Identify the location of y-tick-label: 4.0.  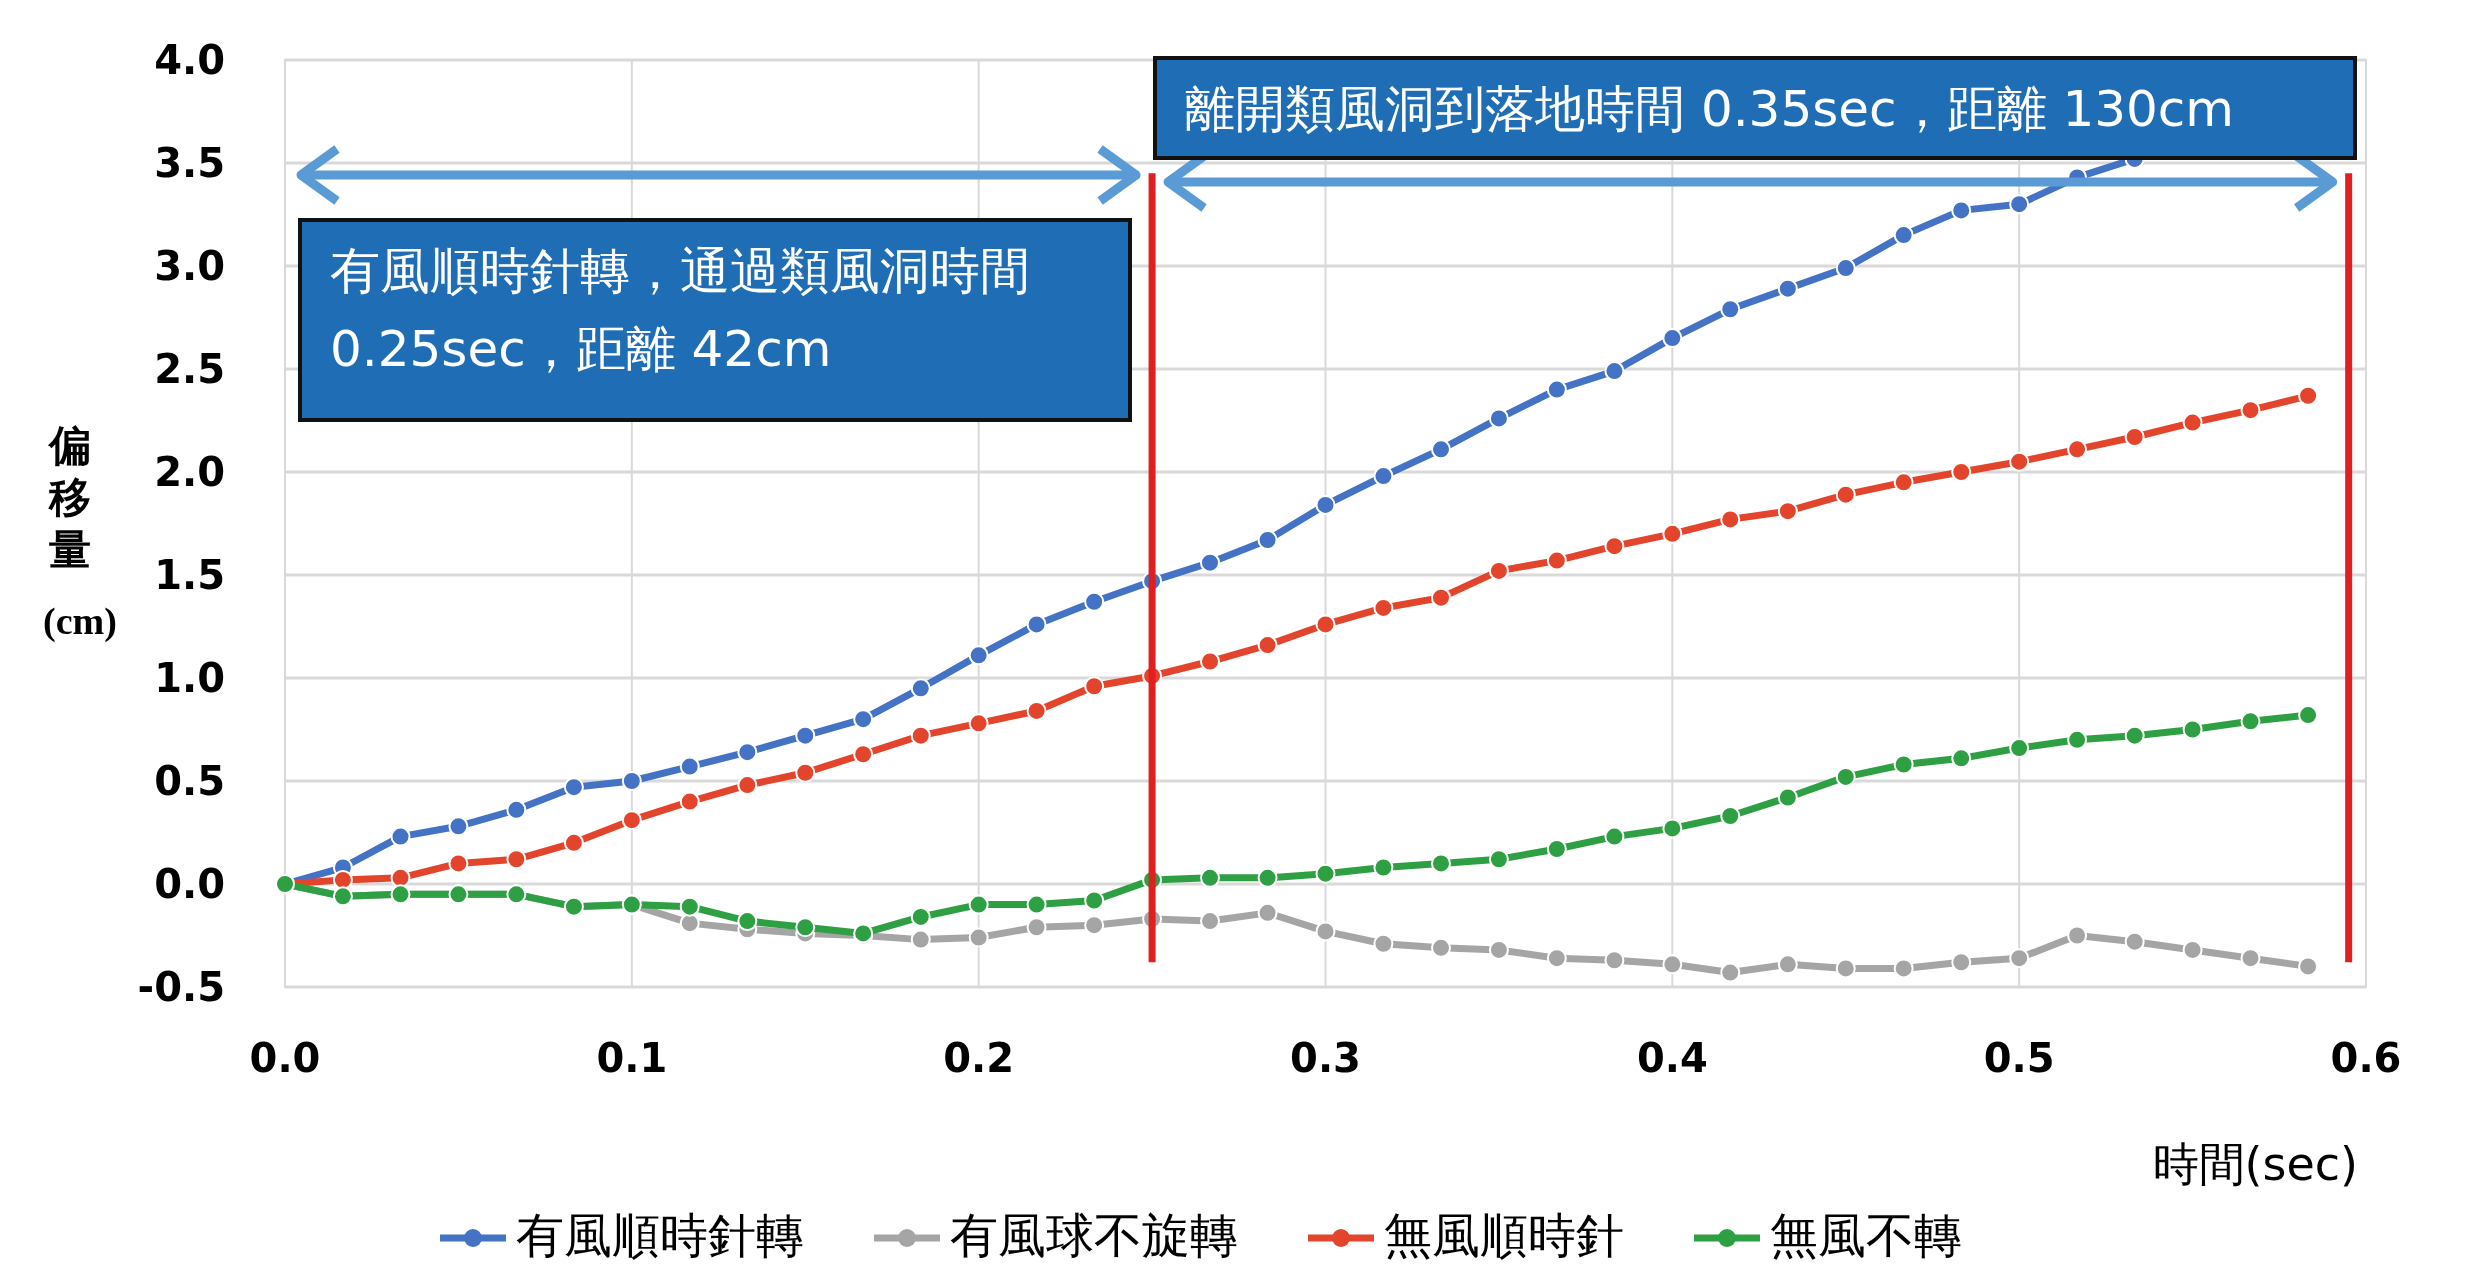
(189, 60).